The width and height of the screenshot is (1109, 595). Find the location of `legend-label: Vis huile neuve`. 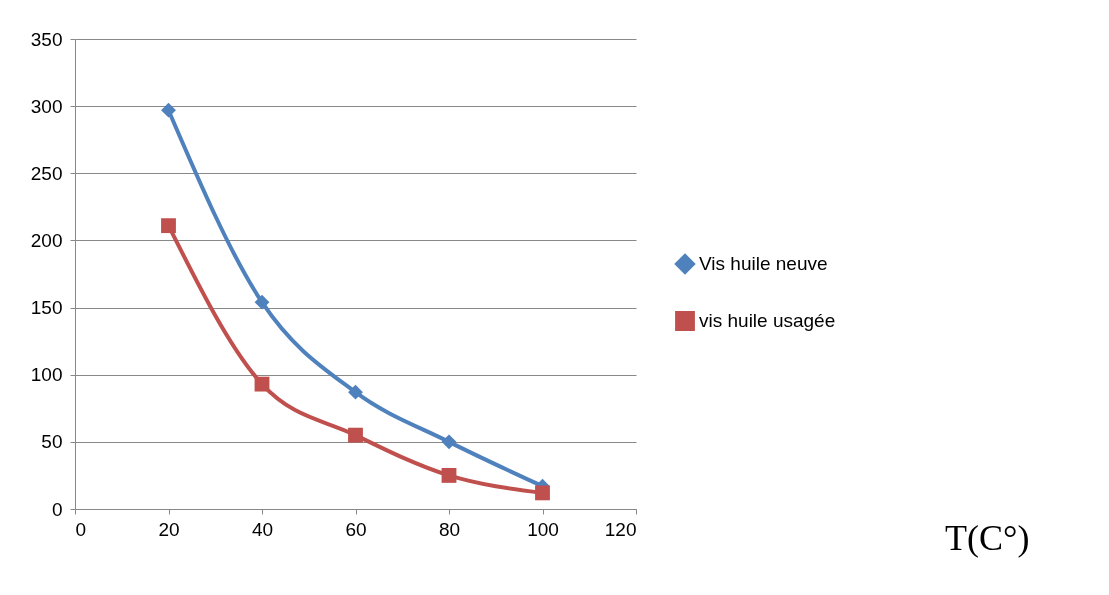

legend-label: Vis huile neuve is located at coordinates (763, 263).